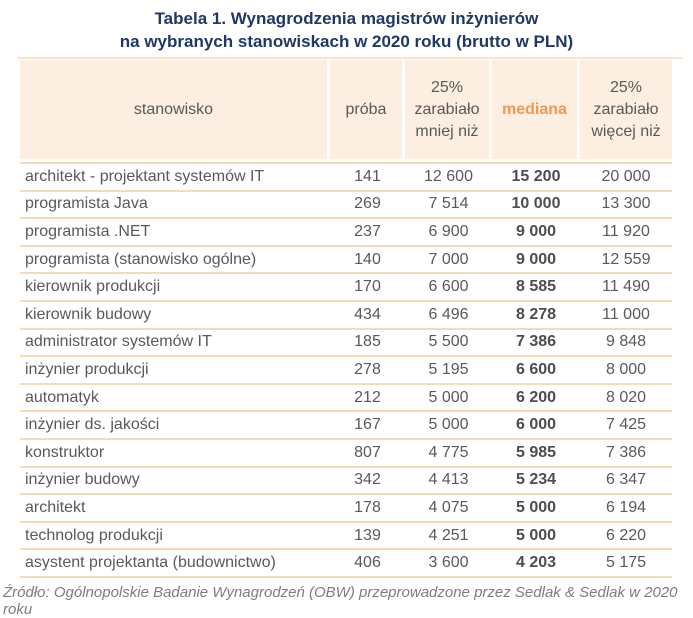 The width and height of the screenshot is (693, 618). Describe the element at coordinates (448, 342) in the screenshot. I see `cell-25-mniej: 5 500` at that location.